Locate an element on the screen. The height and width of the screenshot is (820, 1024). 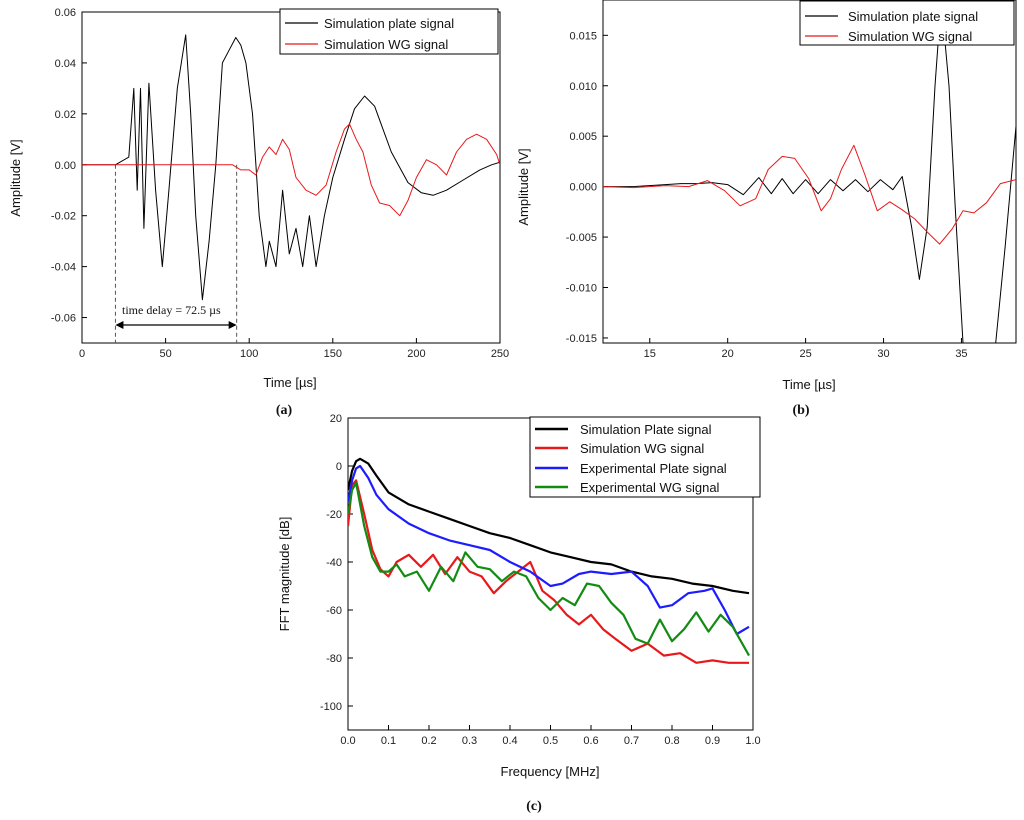
panel-a-x-tick-label: 200 is located at coordinates (416, 354).